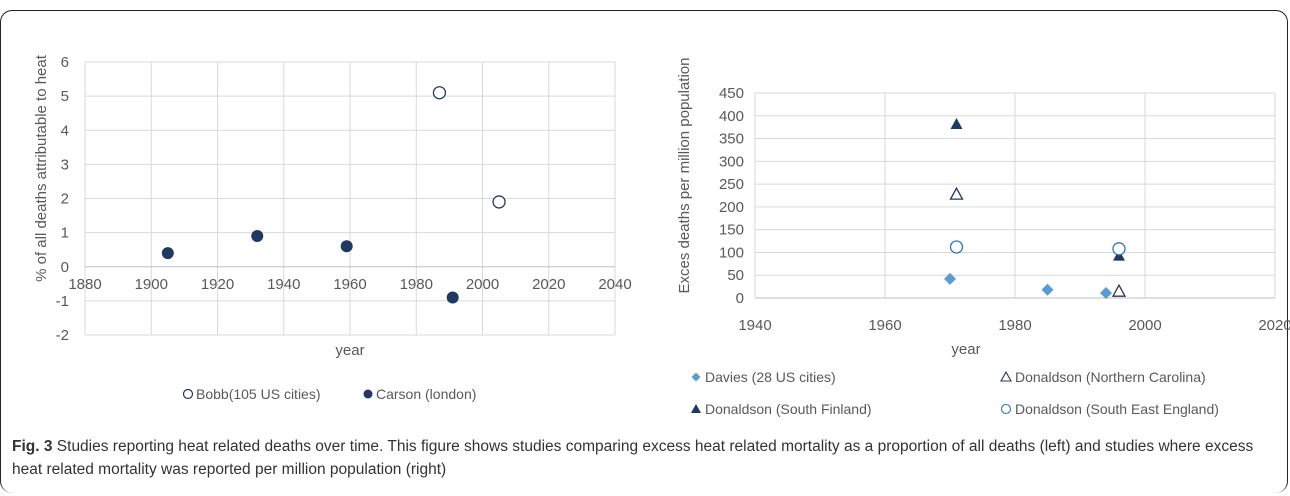 The image size is (1290, 496). Describe the element at coordinates (735, 275) in the screenshot. I see `y-tick-label: 50` at that location.